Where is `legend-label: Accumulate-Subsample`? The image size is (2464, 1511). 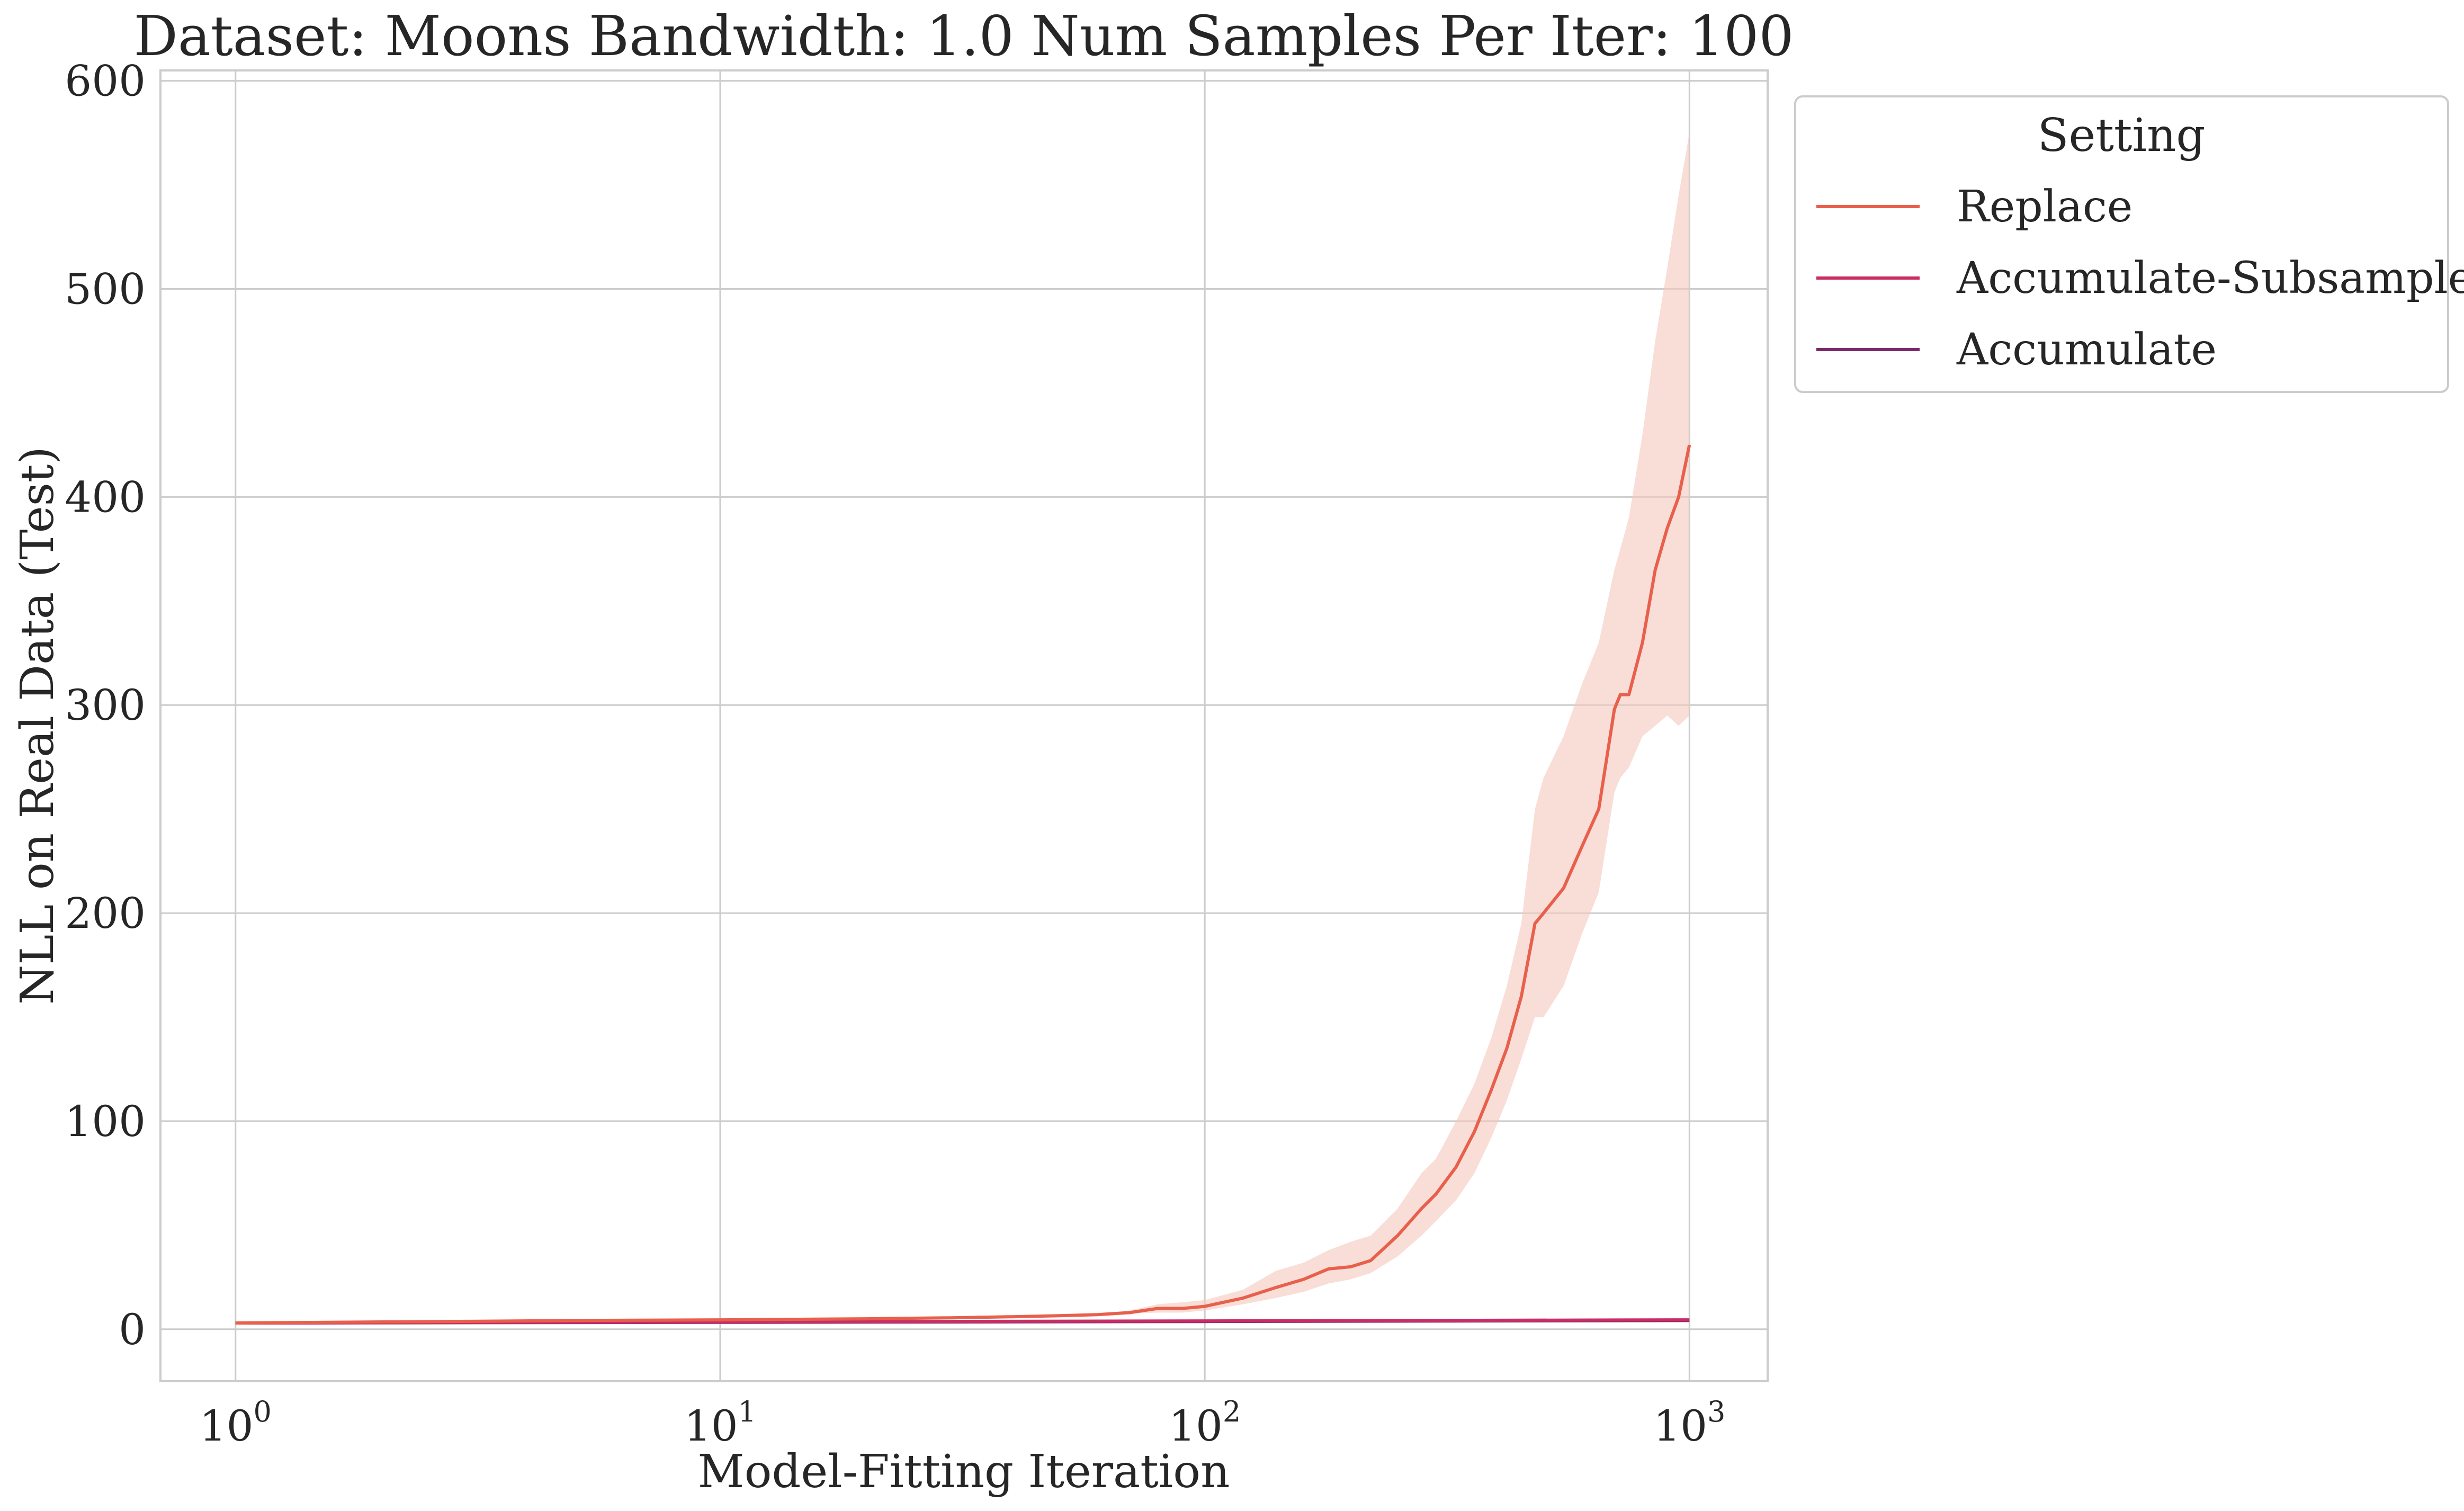
legend-label: Accumulate-Subsample is located at coordinates (2210, 278).